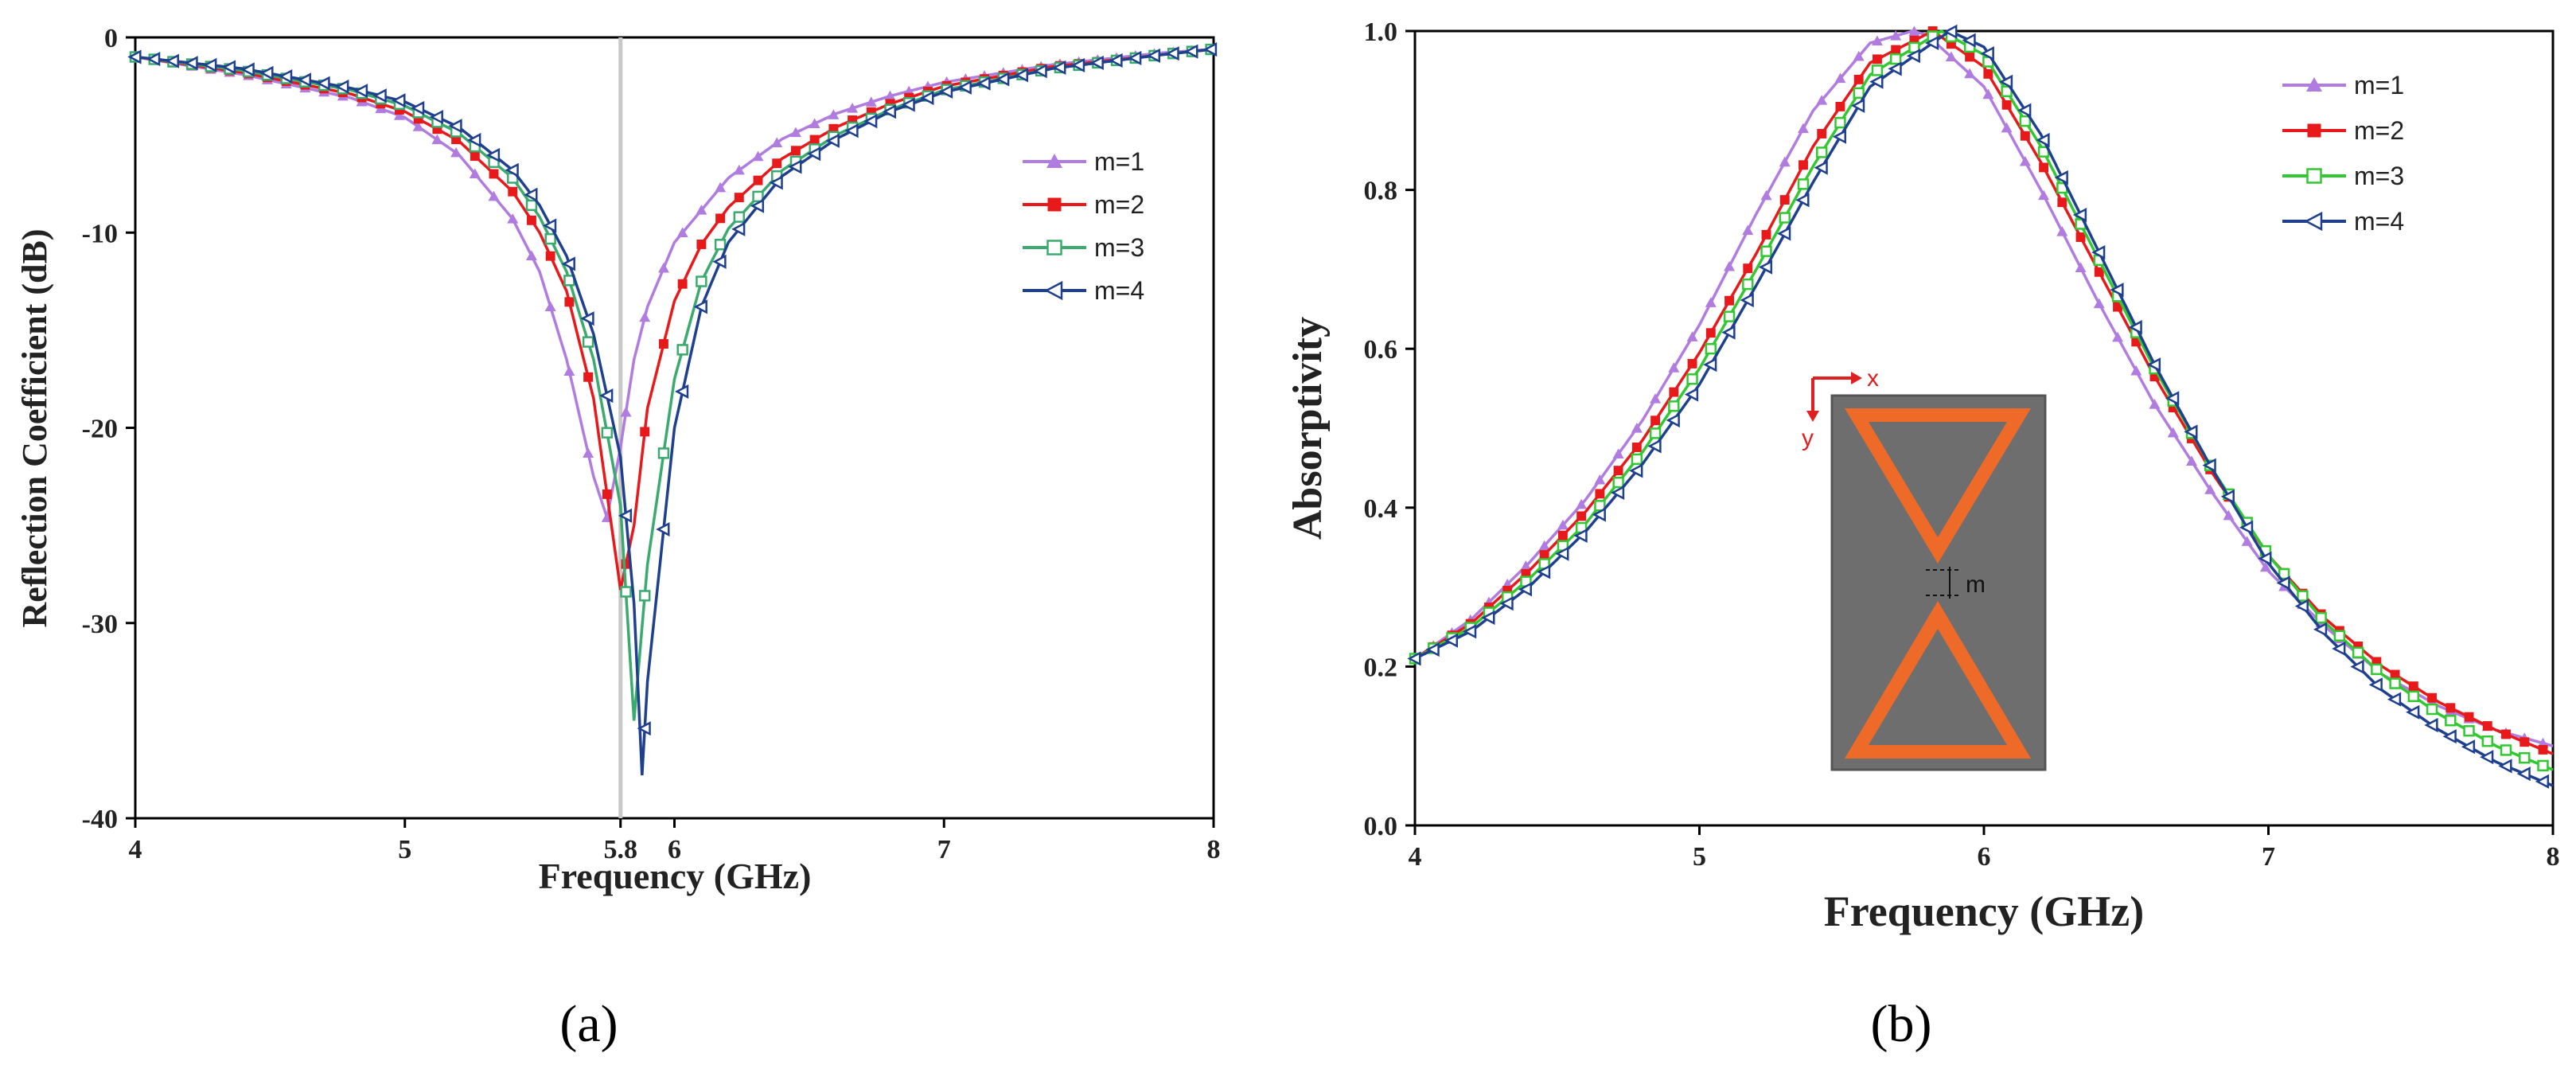  Describe the element at coordinates (1985, 857) in the screenshot. I see `x-tick-label: 6` at that location.